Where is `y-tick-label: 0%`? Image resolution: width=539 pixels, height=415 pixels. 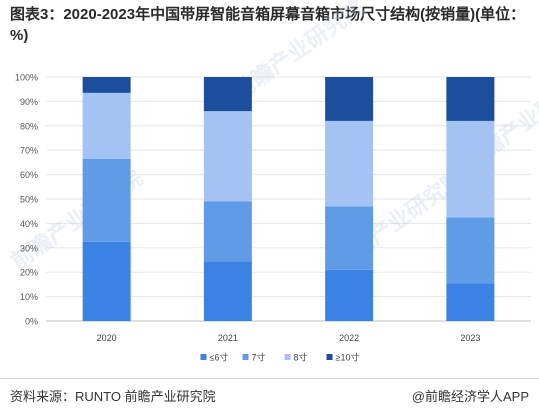 y-tick-label: 0% is located at coordinates (31, 322).